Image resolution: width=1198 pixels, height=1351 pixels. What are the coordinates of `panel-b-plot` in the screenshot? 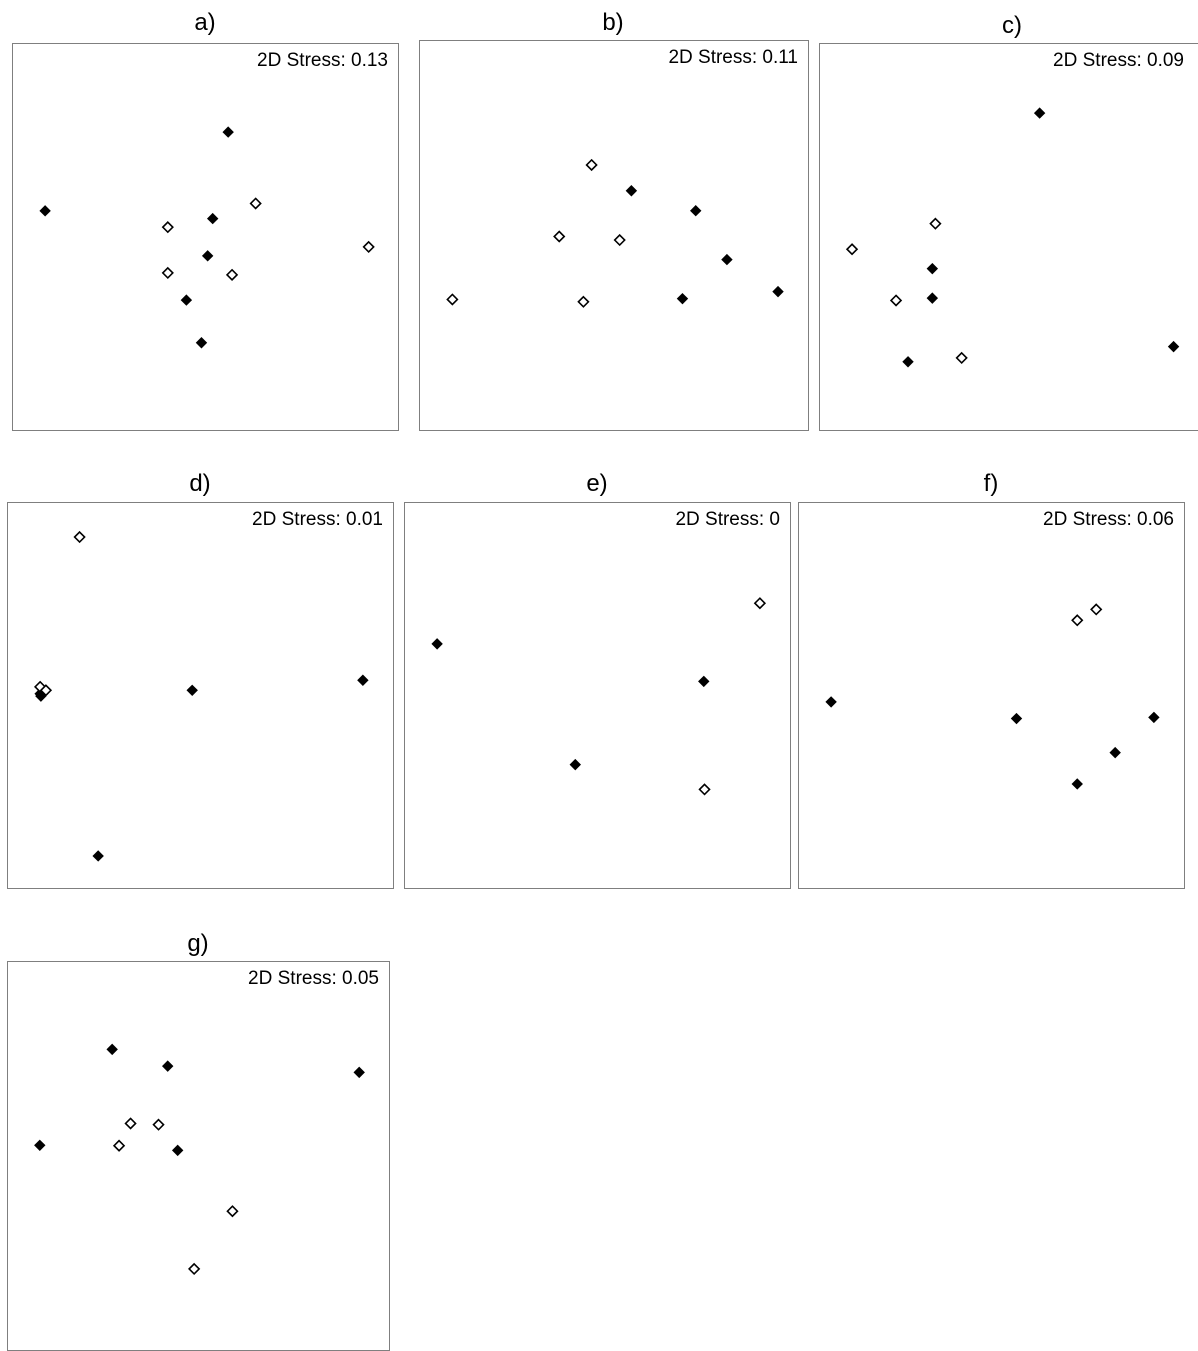 It's located at (615, 233).